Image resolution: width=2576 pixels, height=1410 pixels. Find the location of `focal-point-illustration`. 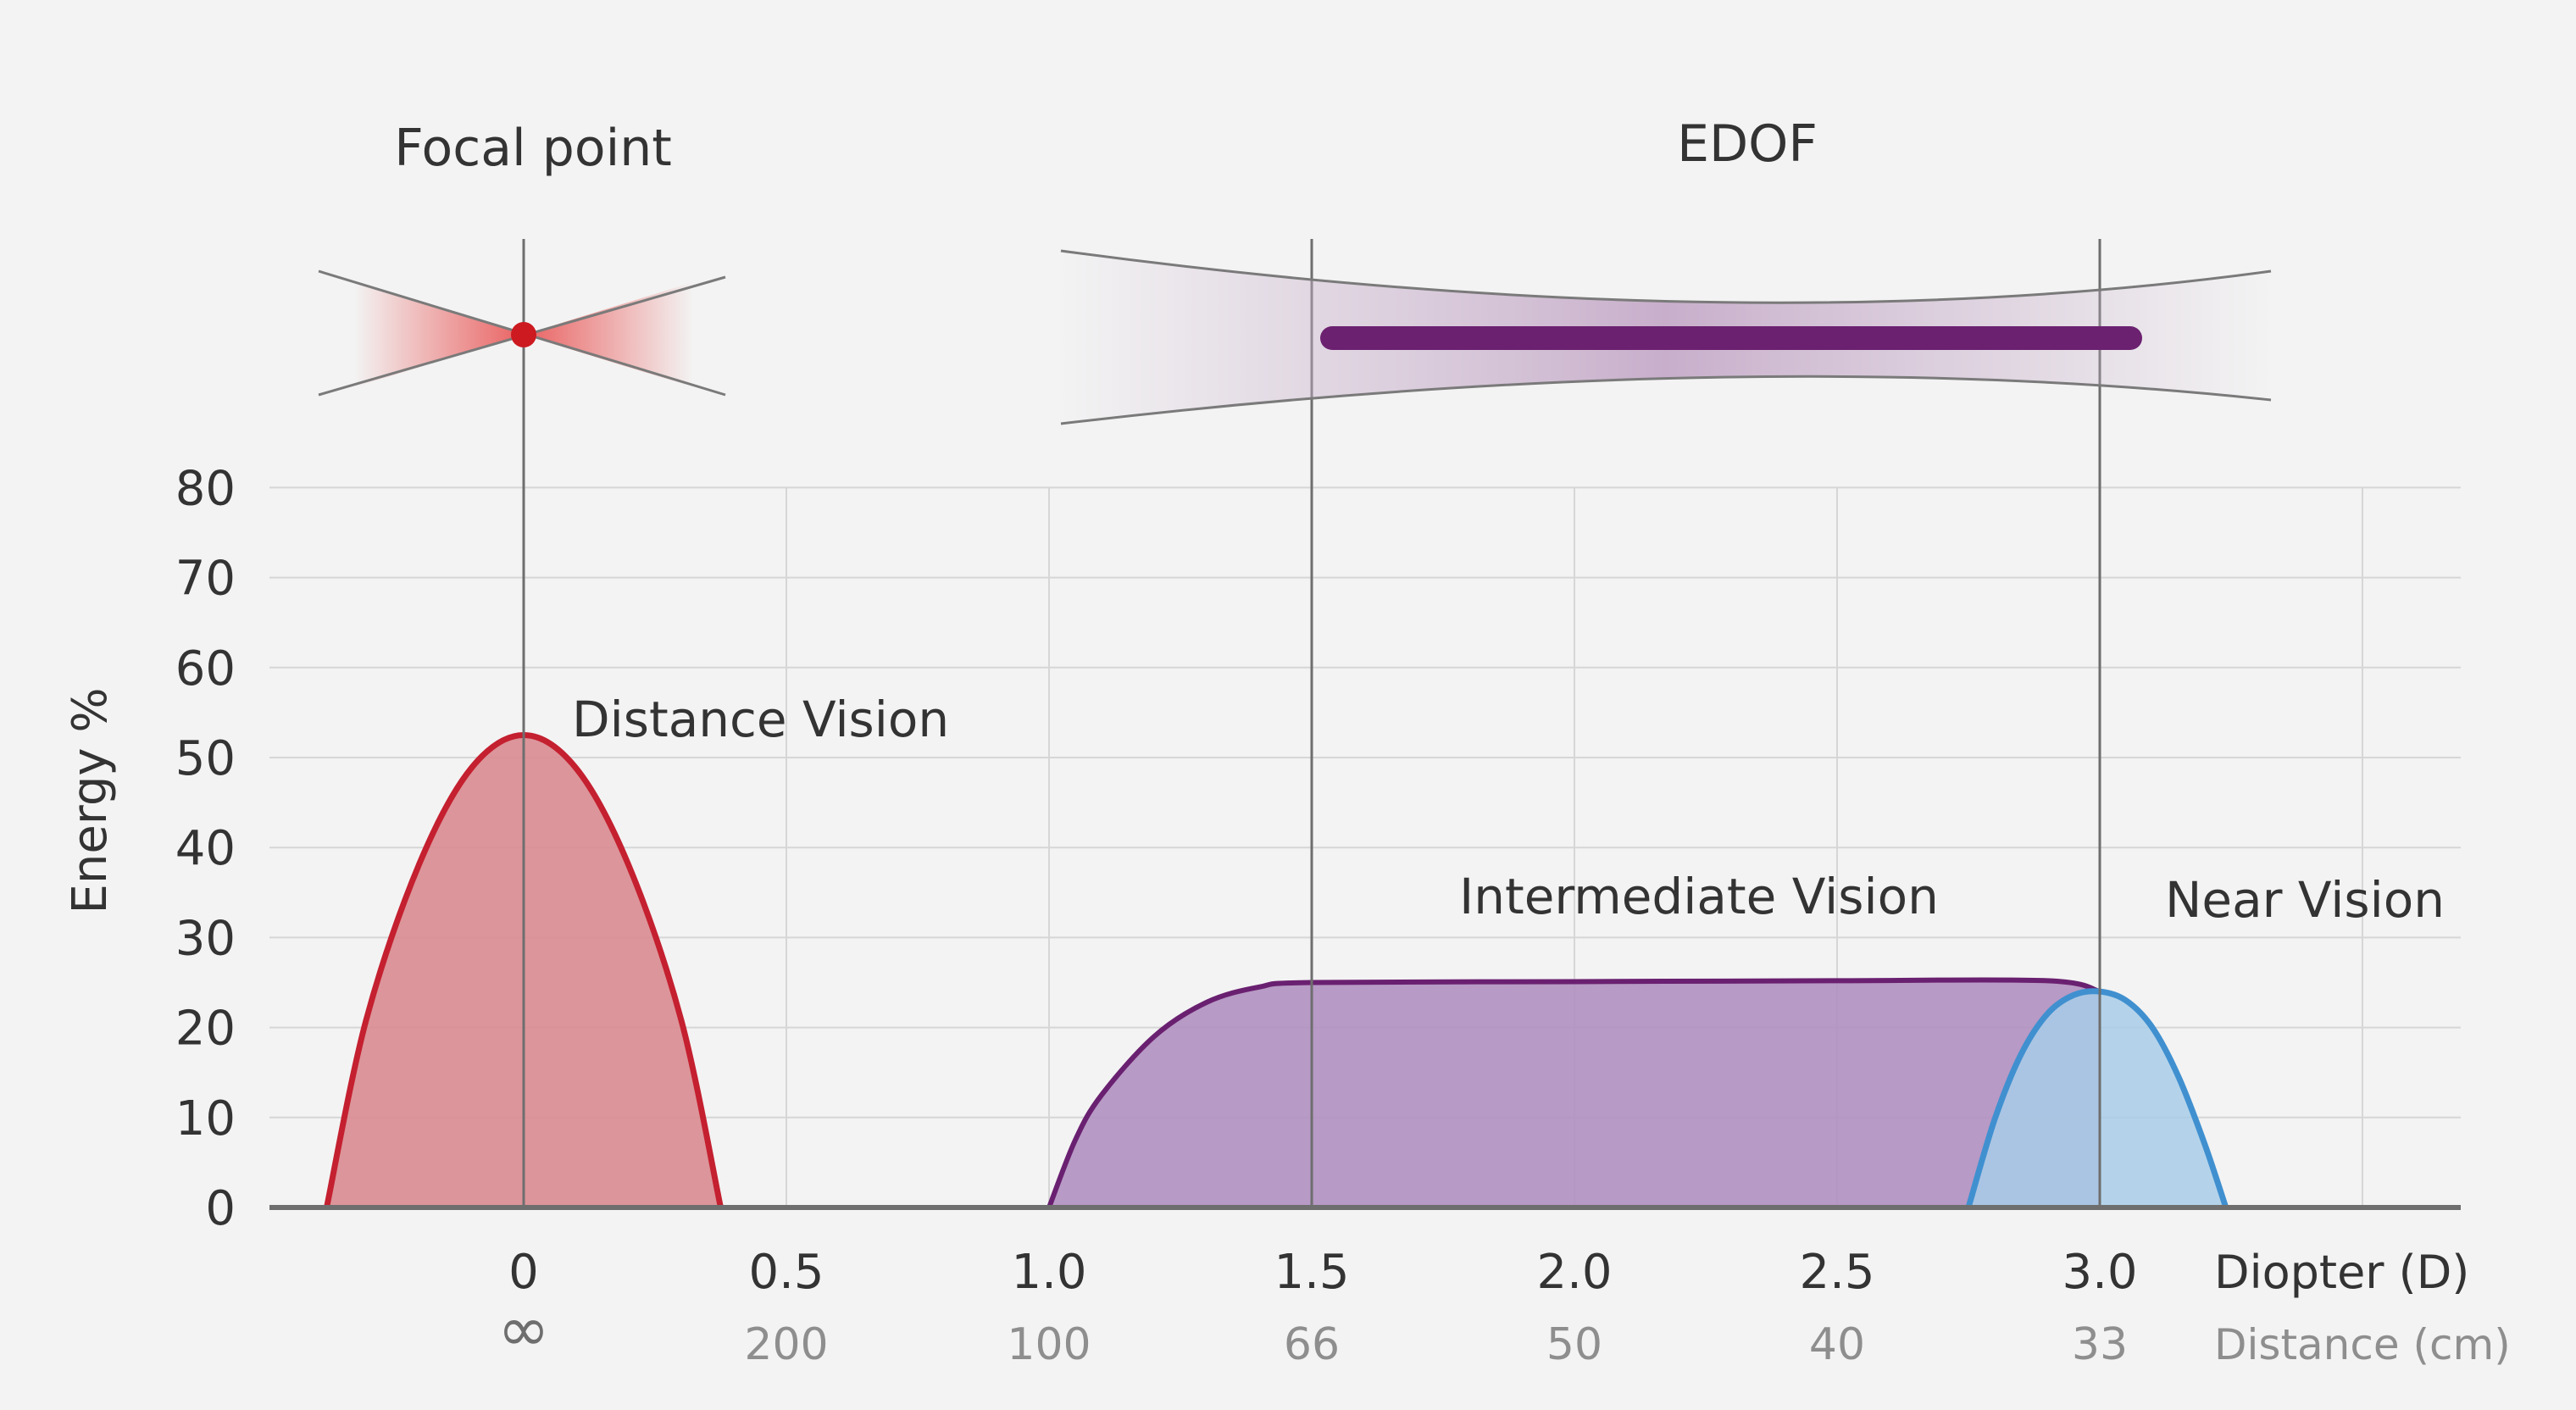

focal-point-illustration is located at coordinates (522, 333).